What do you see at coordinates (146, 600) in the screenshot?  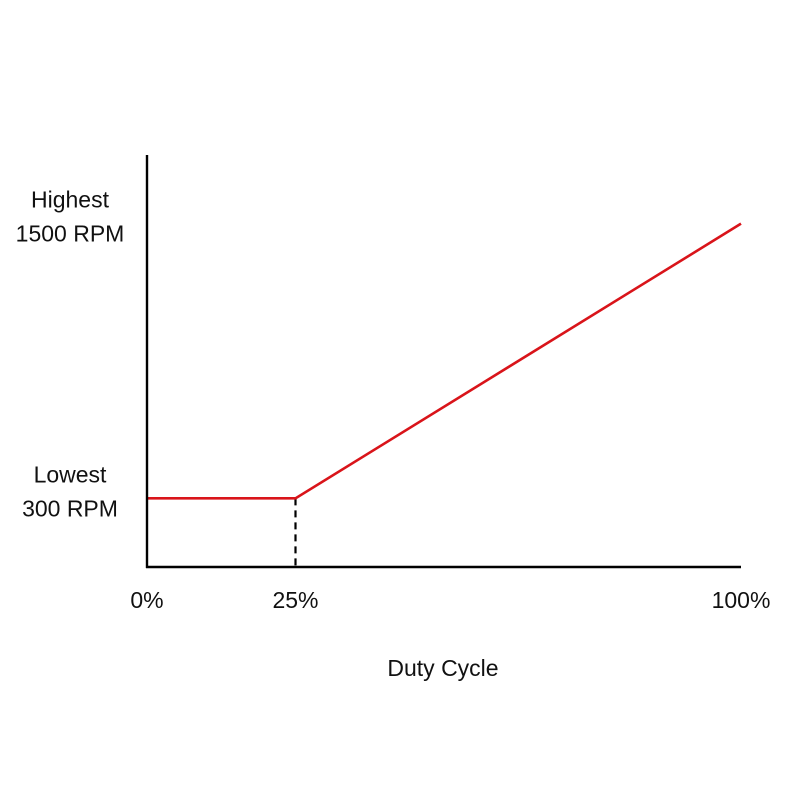 I see `x-tick-label-0: 0%` at bounding box center [146, 600].